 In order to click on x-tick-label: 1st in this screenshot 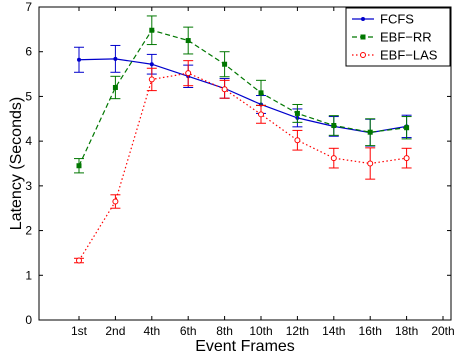, I will do `click(79, 331)`.